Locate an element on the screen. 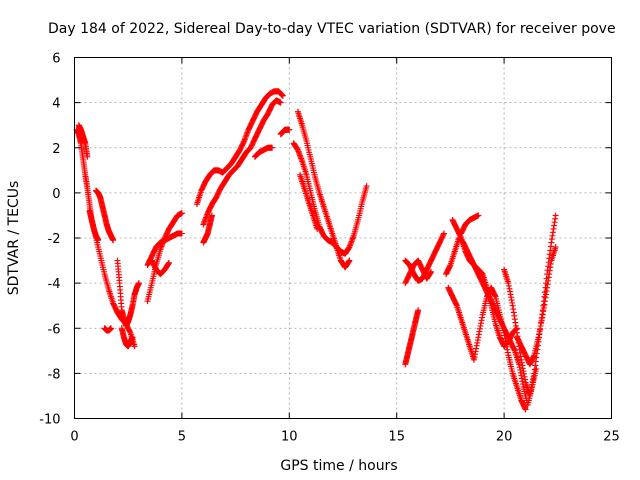 The width and height of the screenshot is (640, 480). y-tick-label: 4 is located at coordinates (56, 104).